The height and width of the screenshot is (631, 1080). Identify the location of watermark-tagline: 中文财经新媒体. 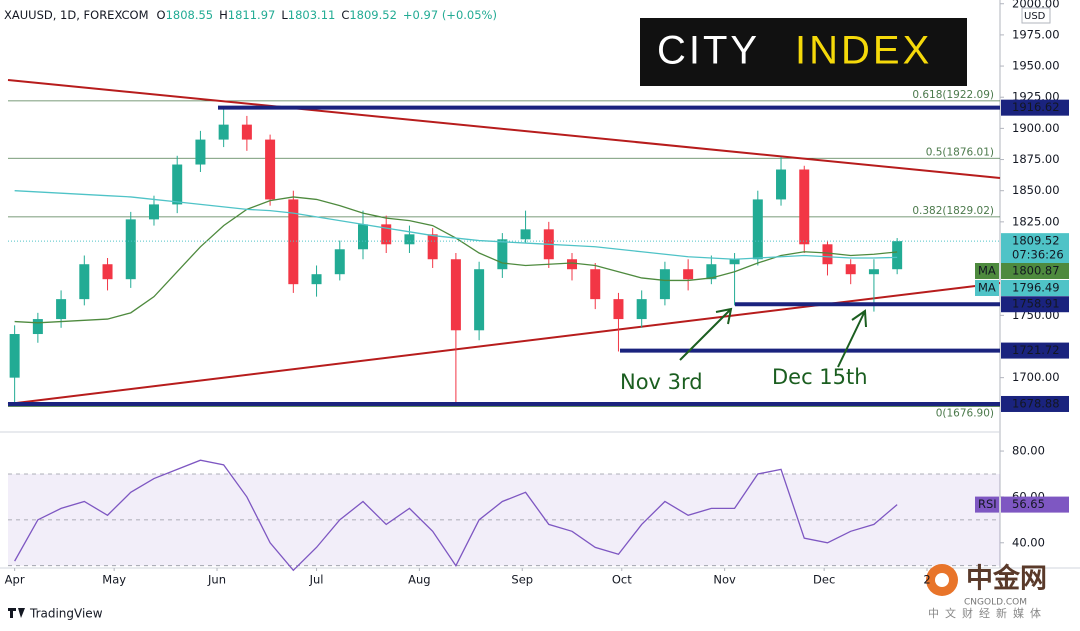
(987, 613).